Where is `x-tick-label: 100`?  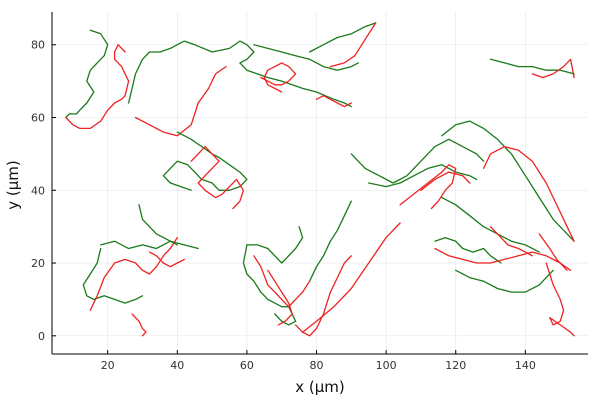
x-tick-label: 100 is located at coordinates (386, 365).